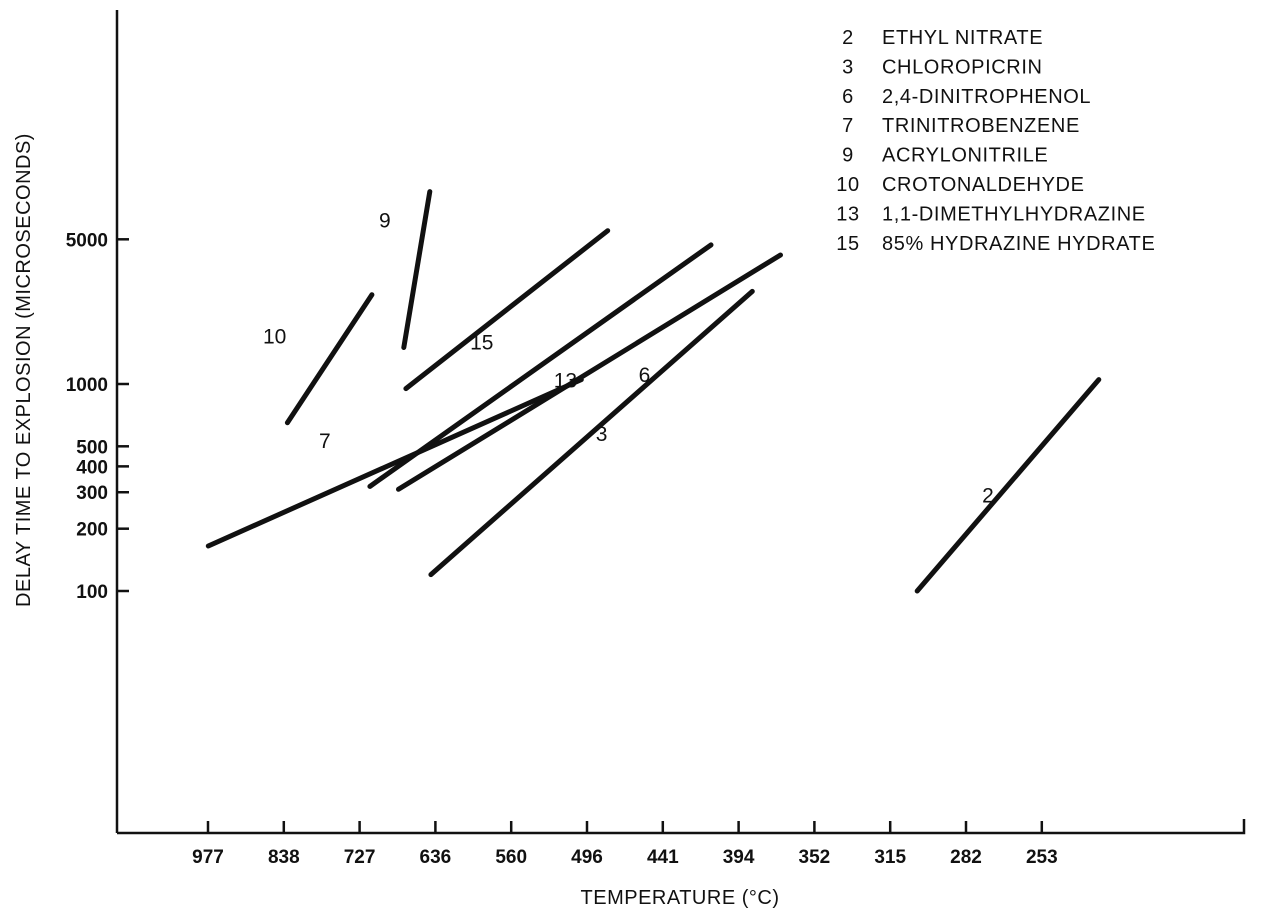  What do you see at coordinates (680, 898) in the screenshot?
I see `x-axis-title: TEMPERATURE (°C)` at bounding box center [680, 898].